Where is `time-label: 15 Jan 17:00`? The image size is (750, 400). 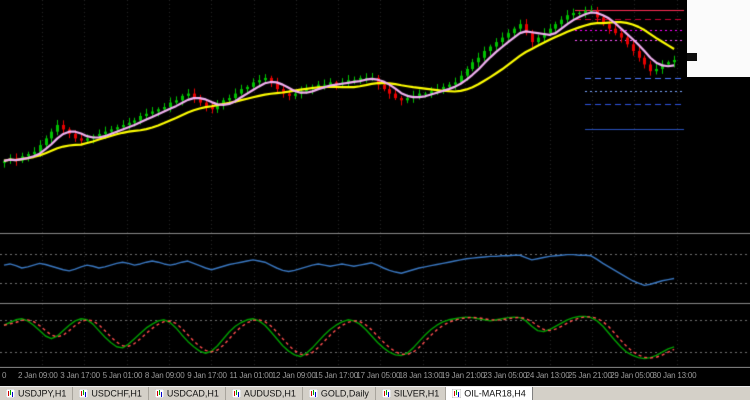
time-label: 15 Jan 17:00 is located at coordinates (336, 375).